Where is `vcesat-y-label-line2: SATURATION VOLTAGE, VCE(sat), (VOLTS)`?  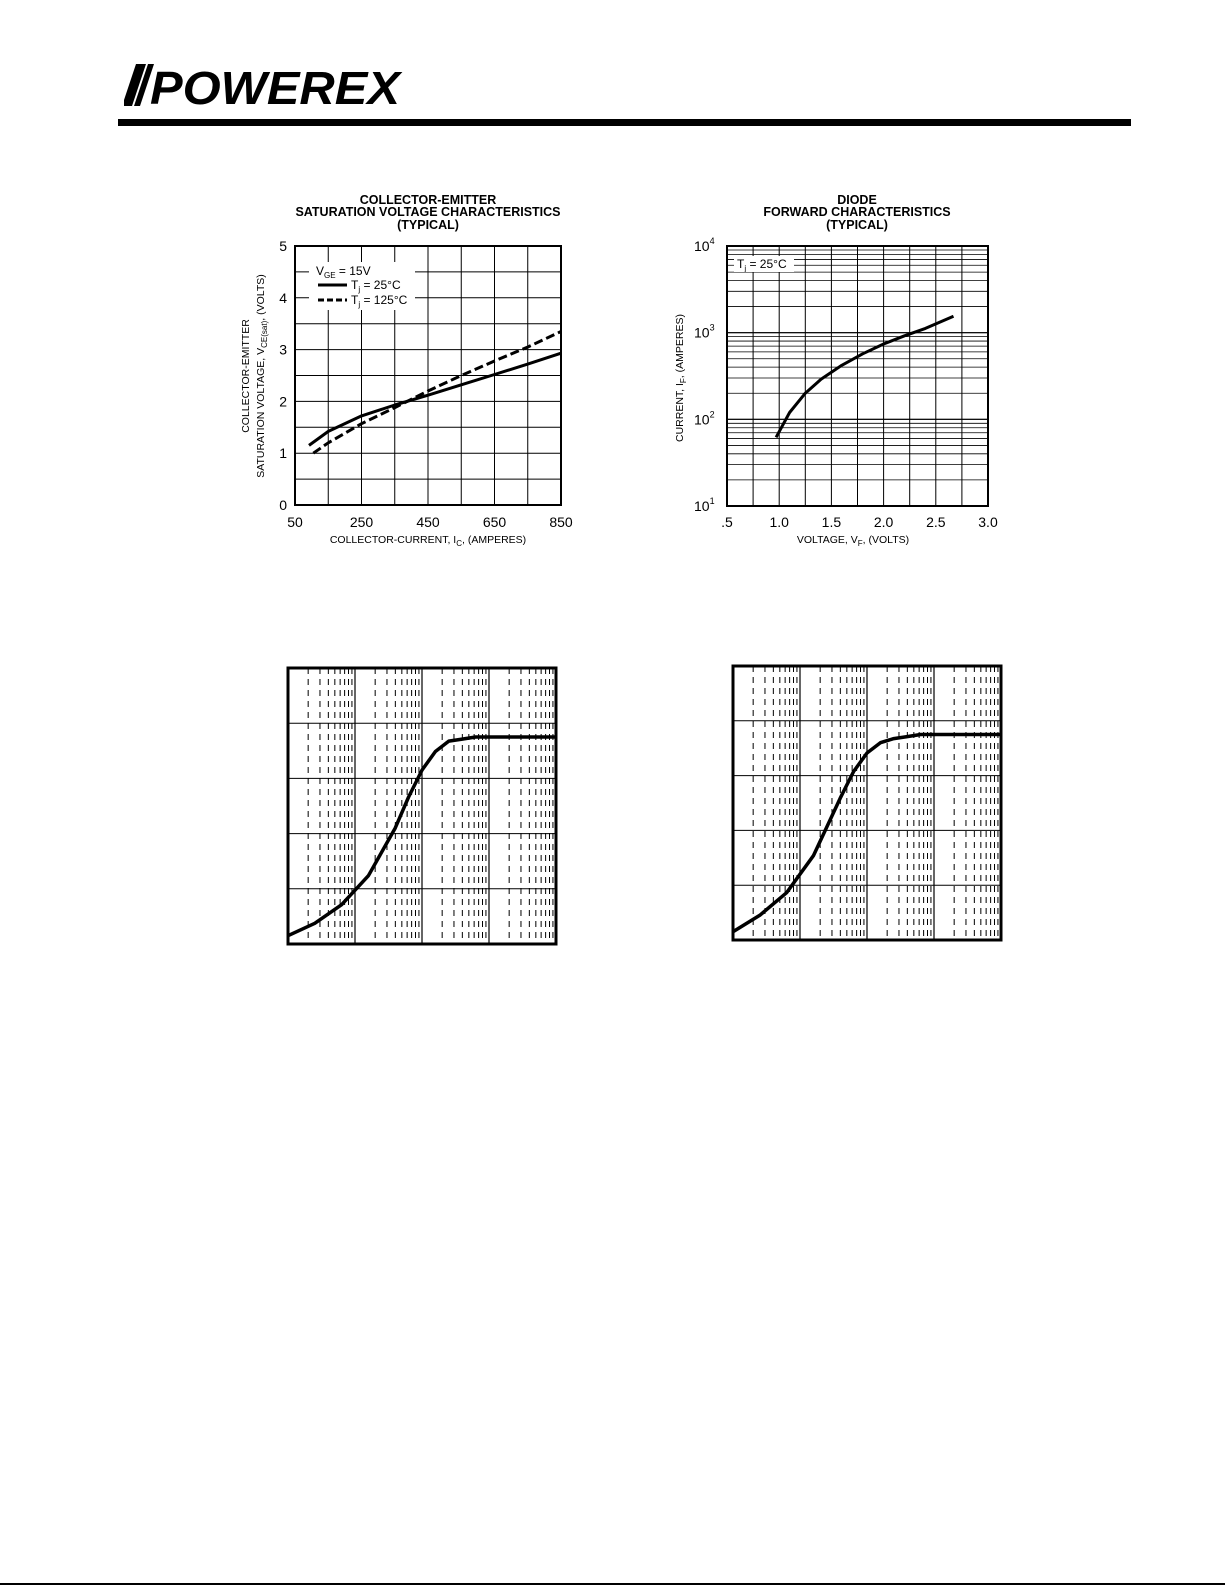
vcesat-y-label-line2: SATURATION VOLTAGE, VCE(sat), (VOLTS) is located at coordinates (262, 376).